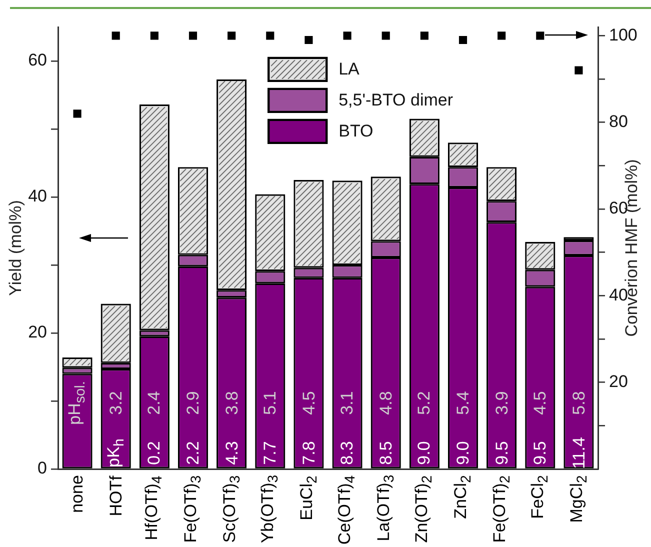 This screenshot has height=547, width=651. Describe the element at coordinates (308, 453) in the screenshot. I see `annotation: 7.8` at that location.